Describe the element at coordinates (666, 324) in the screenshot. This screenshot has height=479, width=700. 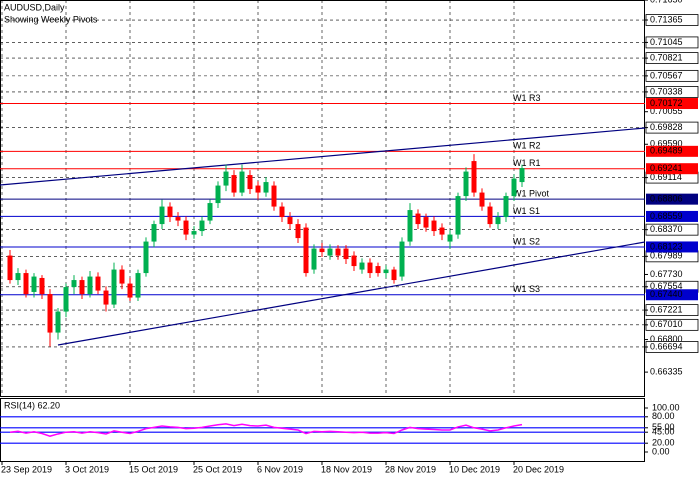
I see `y-tick-label: 0.67010` at that location.